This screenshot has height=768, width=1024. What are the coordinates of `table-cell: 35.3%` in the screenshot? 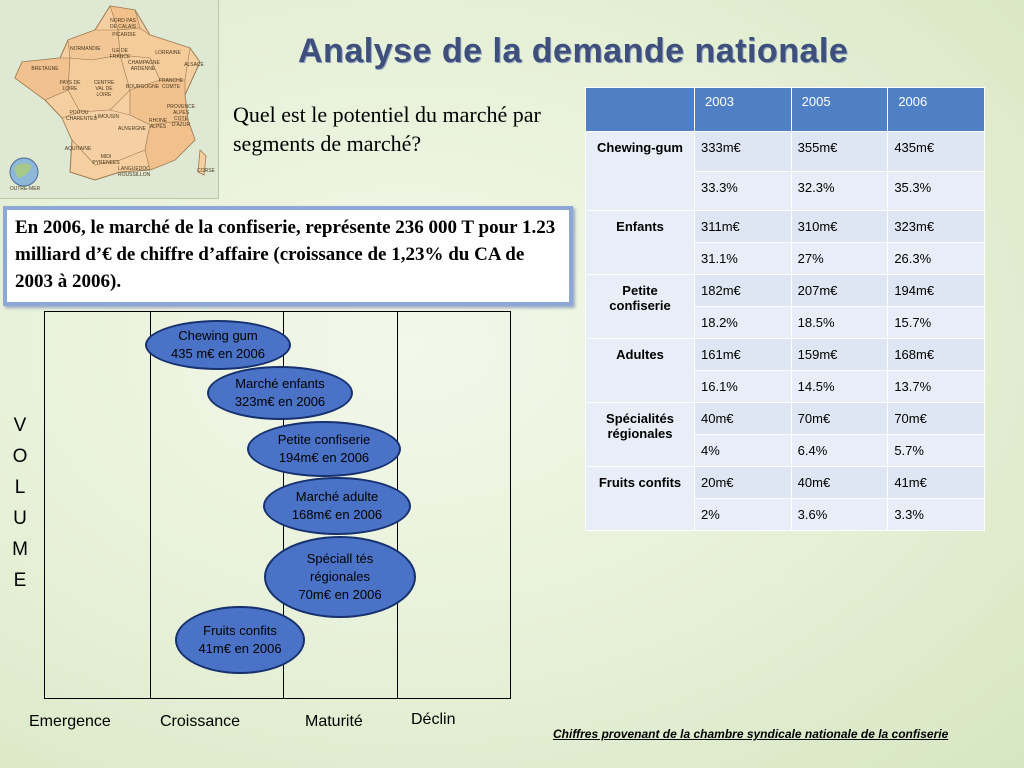 It's located at (936, 190).